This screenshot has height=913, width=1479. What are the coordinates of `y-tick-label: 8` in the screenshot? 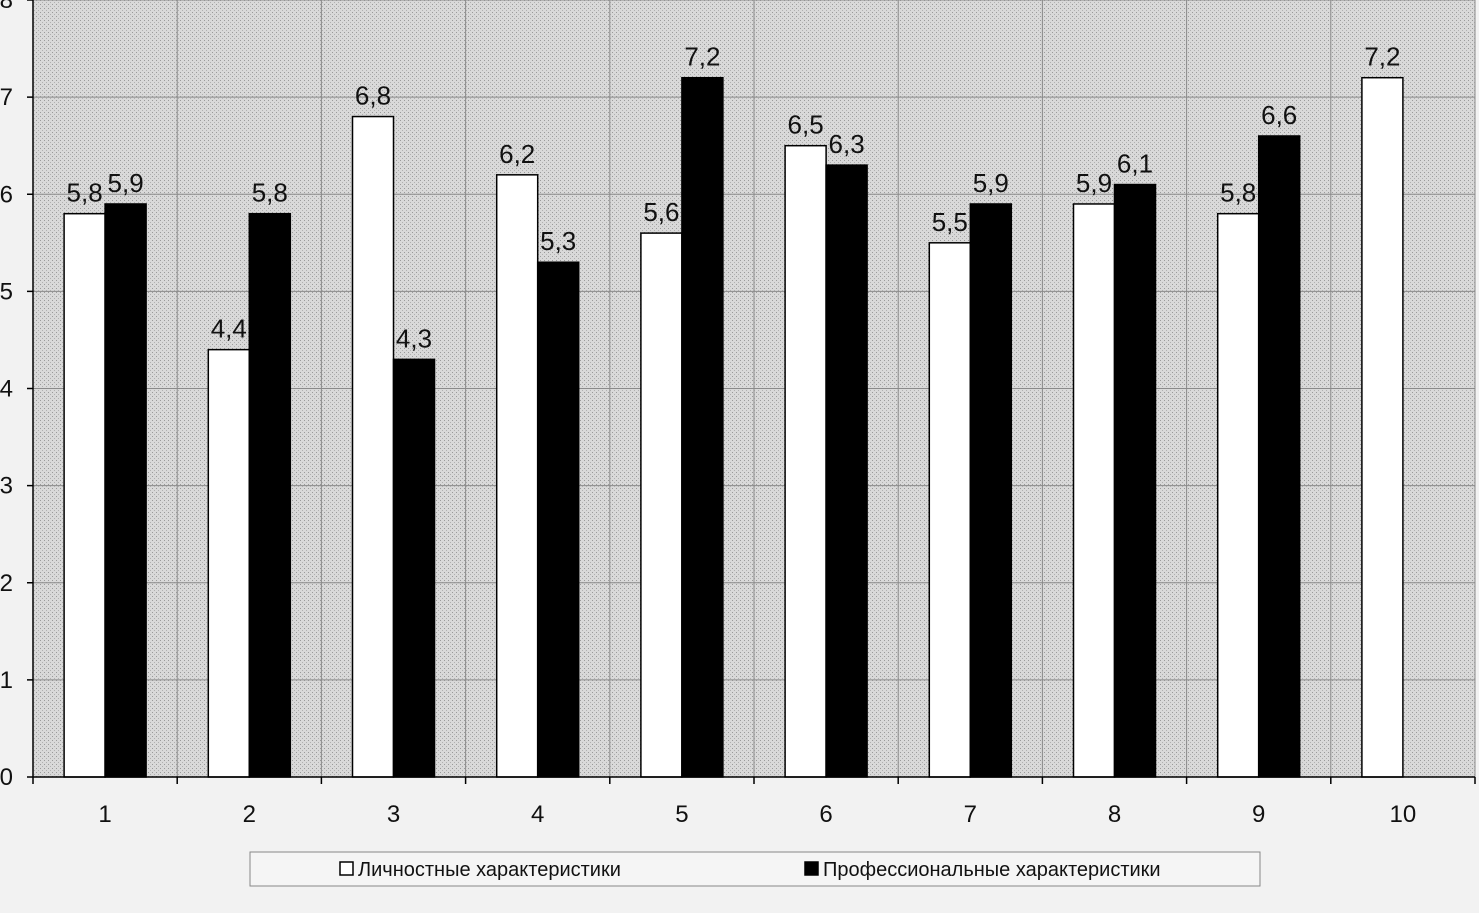 It's located at (6, 7).